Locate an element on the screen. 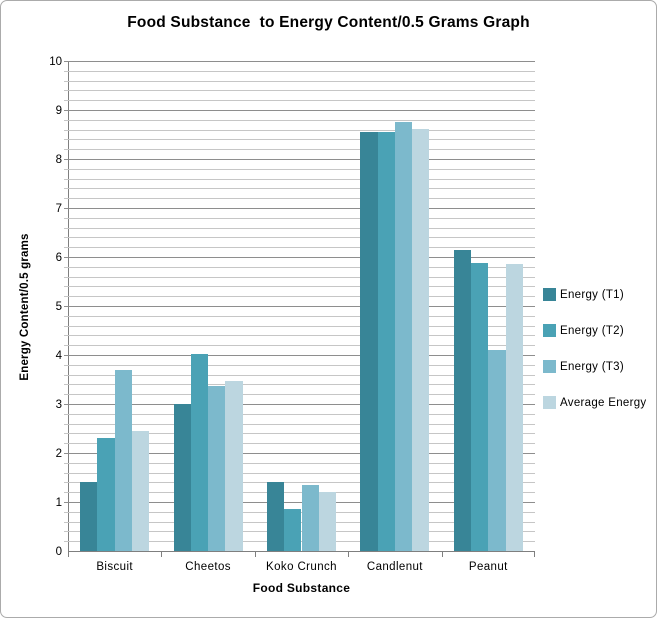 The image size is (657, 618). legend-label: Energy (T2) is located at coordinates (592, 330).